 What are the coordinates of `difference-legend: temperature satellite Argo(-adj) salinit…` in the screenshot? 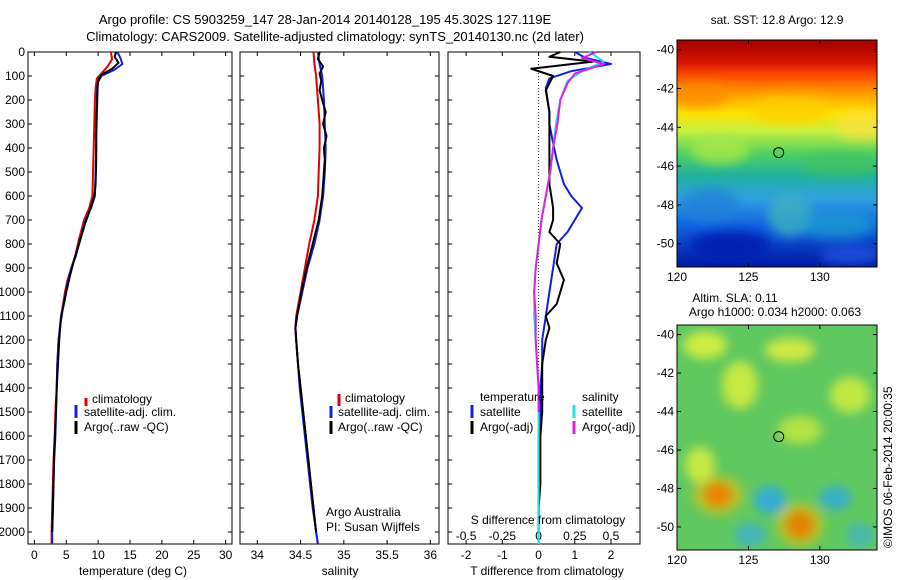 It's located at (552, 412).